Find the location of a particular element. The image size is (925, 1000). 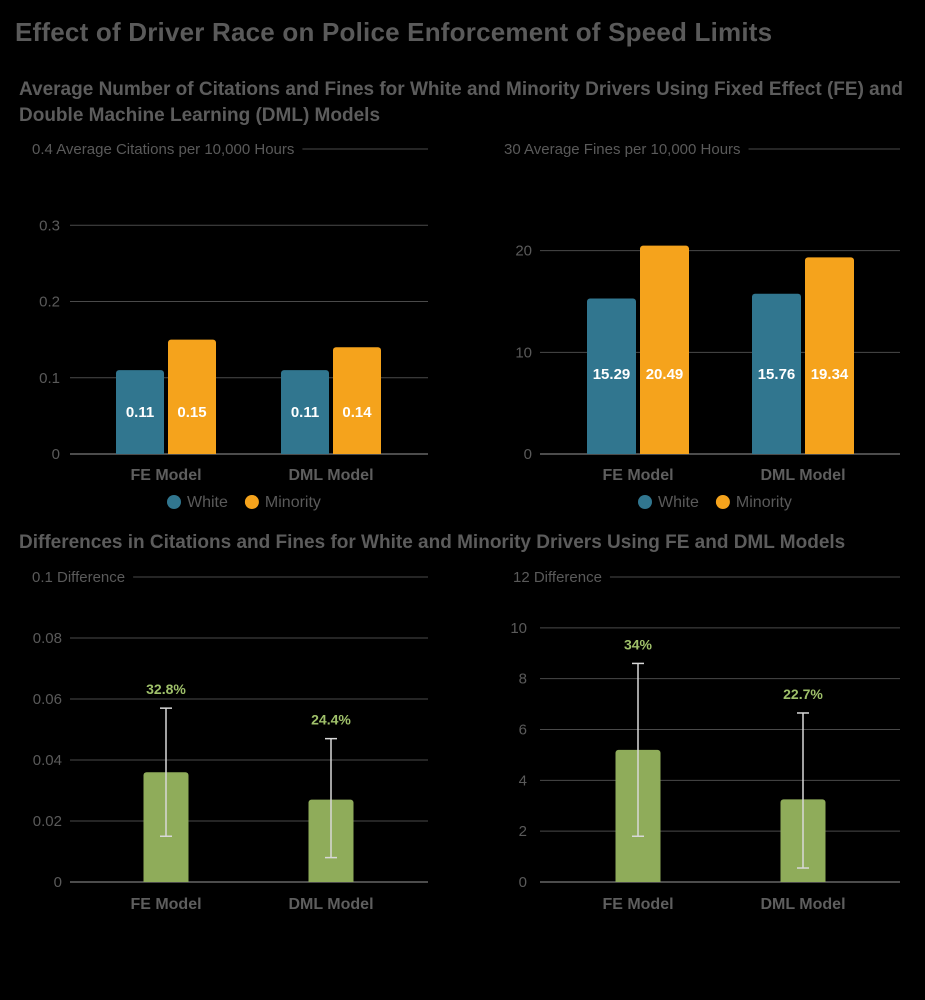

citations-diff-xtick-label: DML Model is located at coordinates (330, 904).